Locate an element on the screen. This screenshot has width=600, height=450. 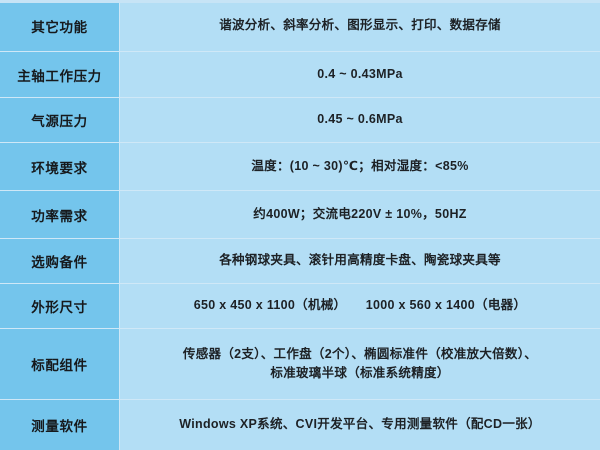
row-value-text: 0.4 ~ 0.43MPa is located at coordinates (360, 73).